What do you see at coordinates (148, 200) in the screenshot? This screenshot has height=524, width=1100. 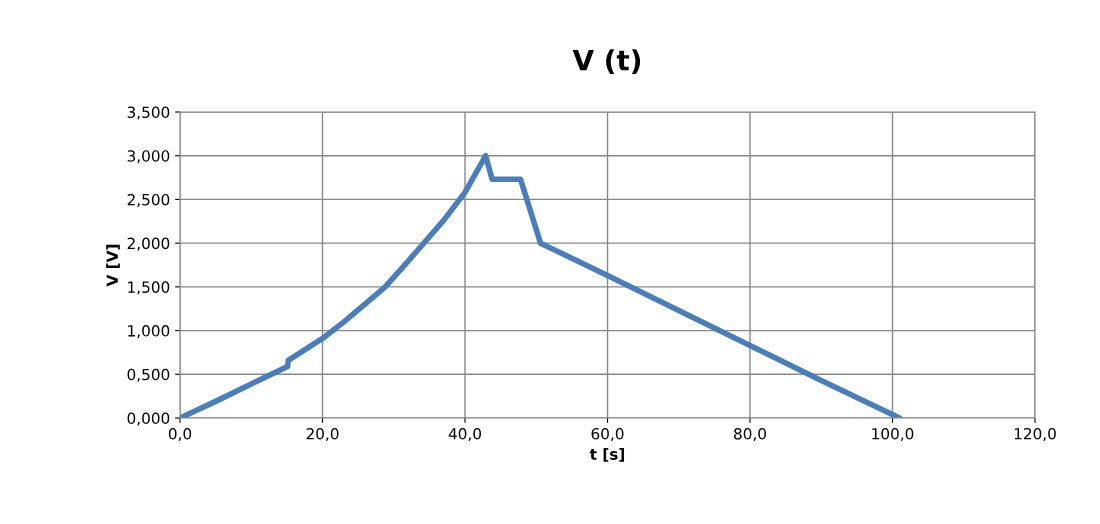 I see `y-tick-label: 2,500` at bounding box center [148, 200].